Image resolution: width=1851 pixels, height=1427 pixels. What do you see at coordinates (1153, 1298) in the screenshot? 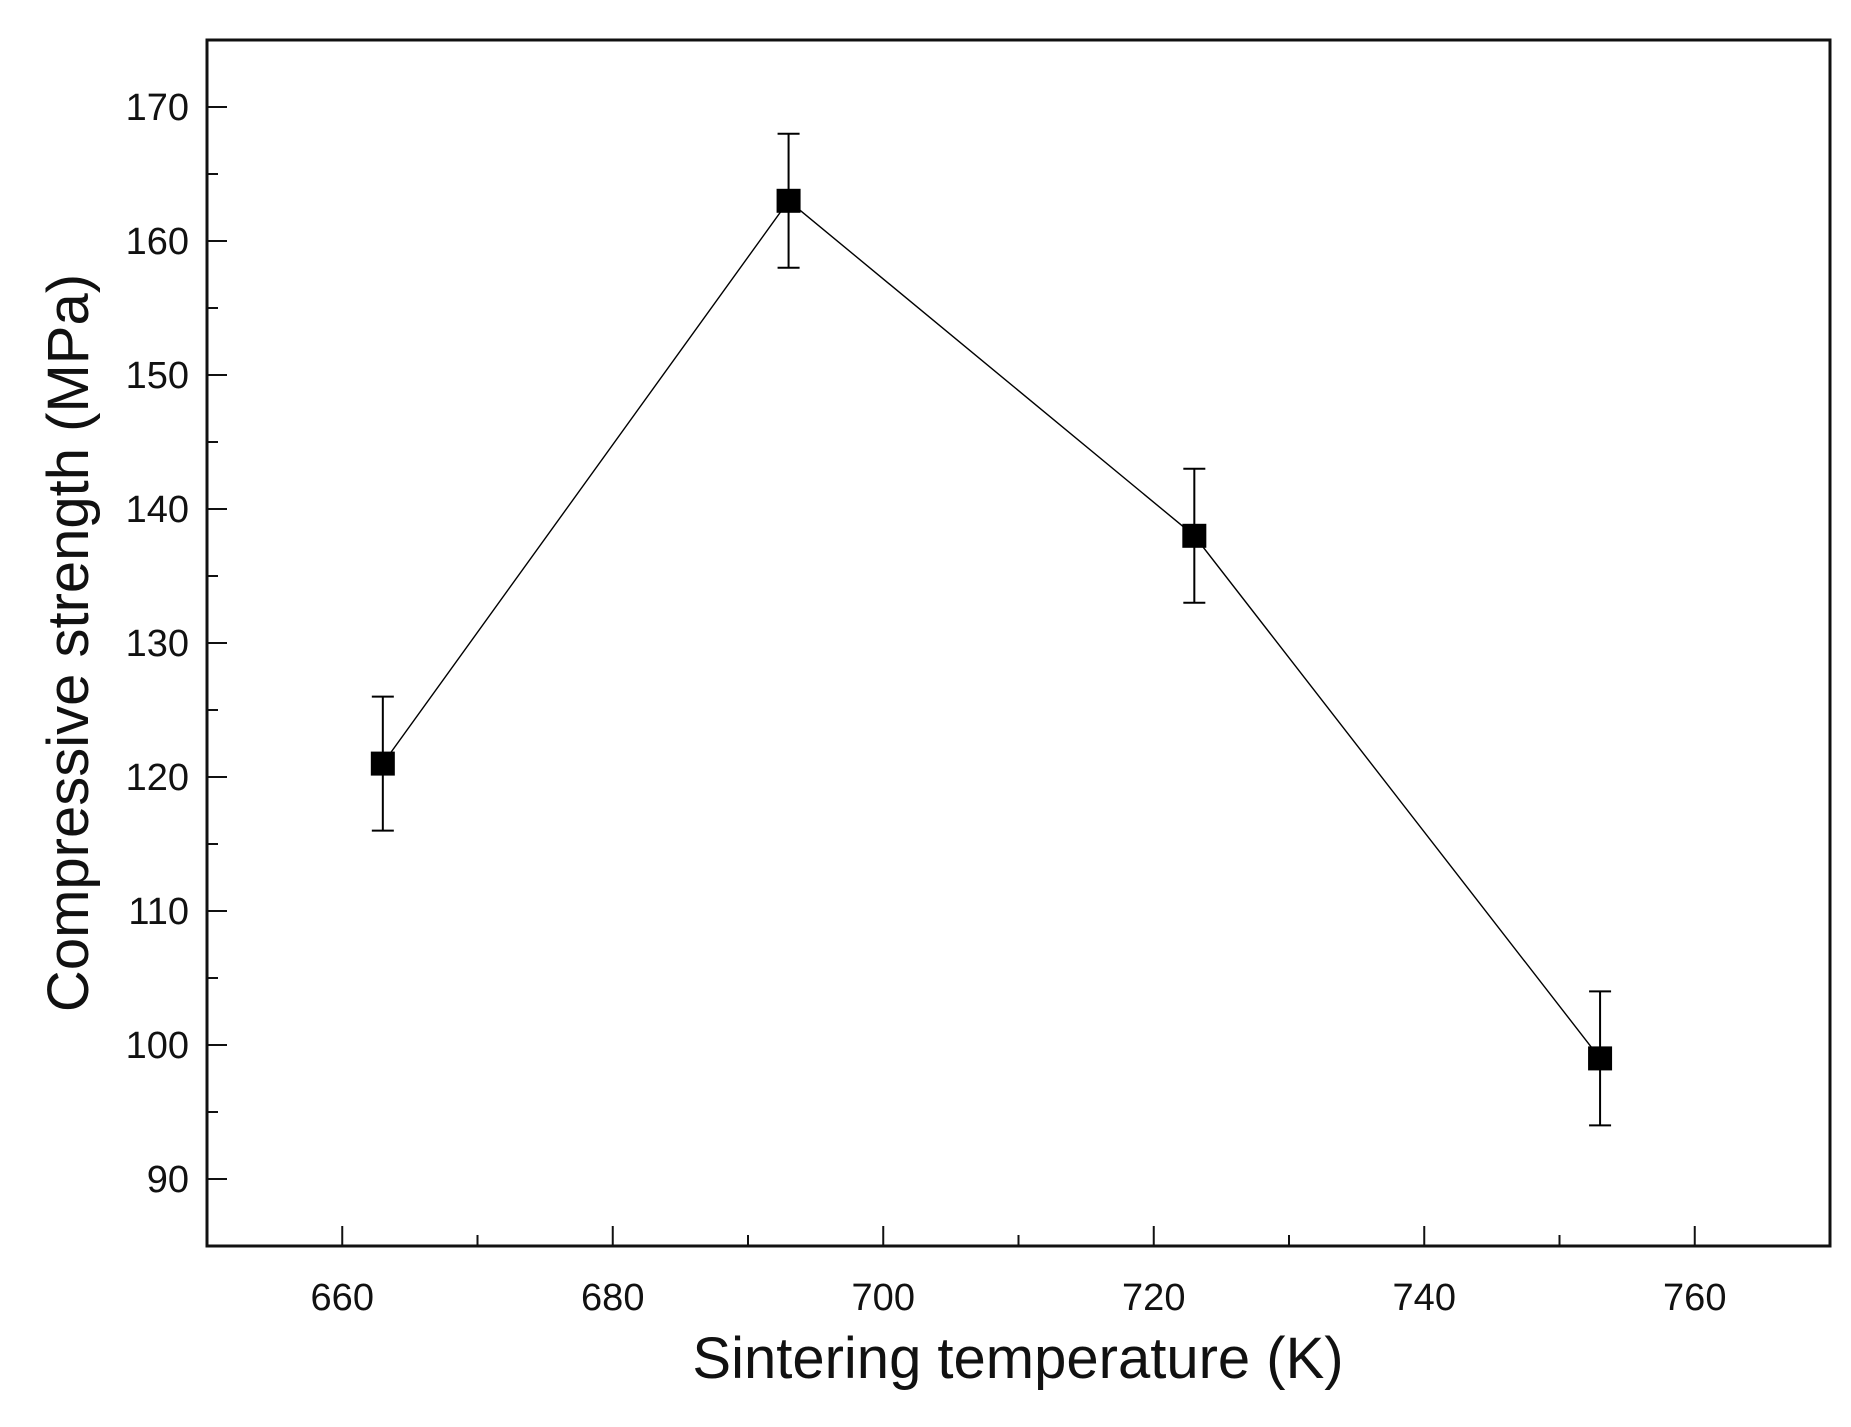
I see `x-tick-label: 720` at bounding box center [1153, 1298].